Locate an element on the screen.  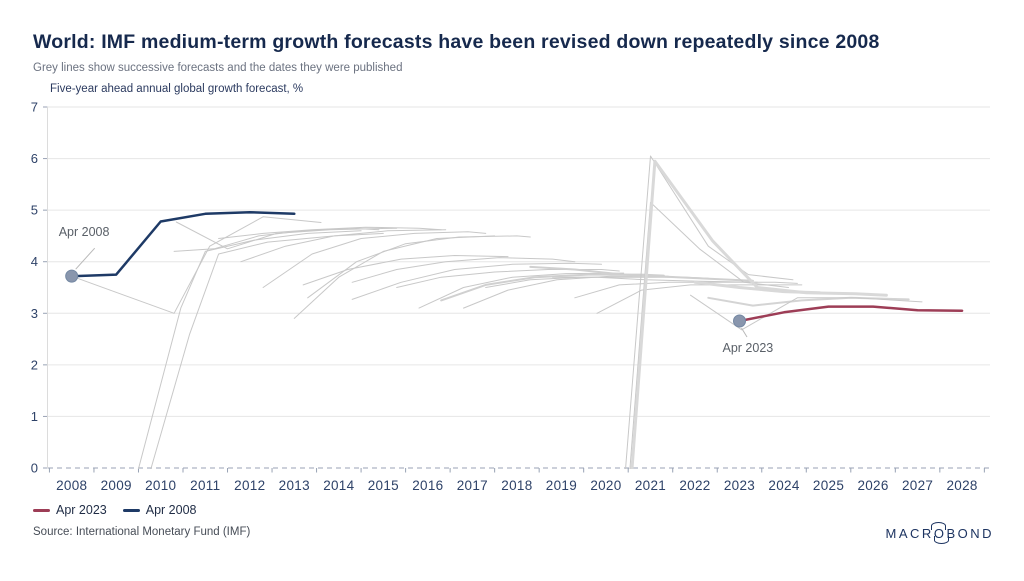
legend: Apr 2023 Apr 2008 is located at coordinates (114, 510).